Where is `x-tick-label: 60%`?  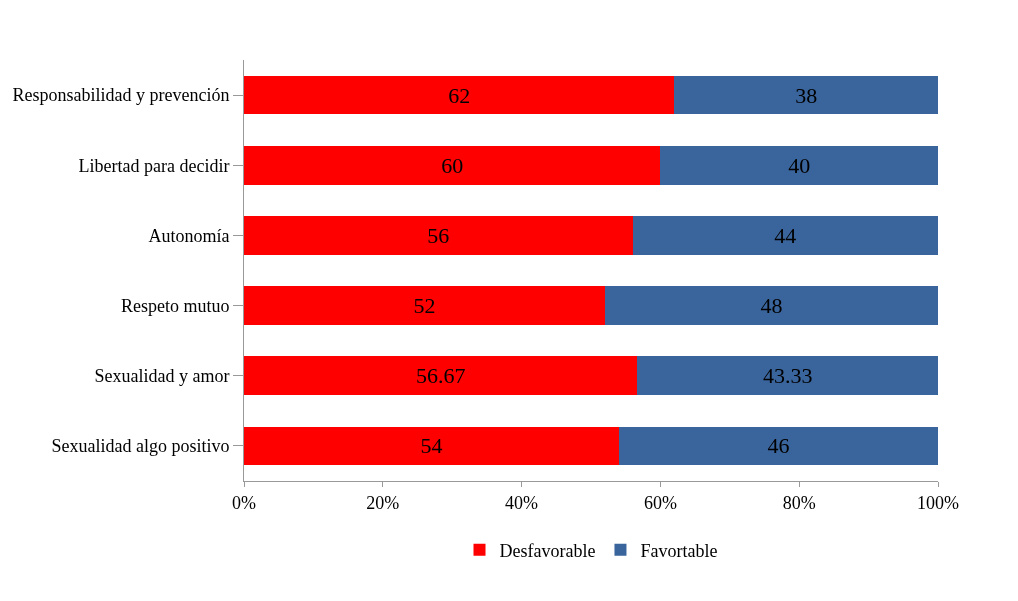 x-tick-label: 60% is located at coordinates (660, 502).